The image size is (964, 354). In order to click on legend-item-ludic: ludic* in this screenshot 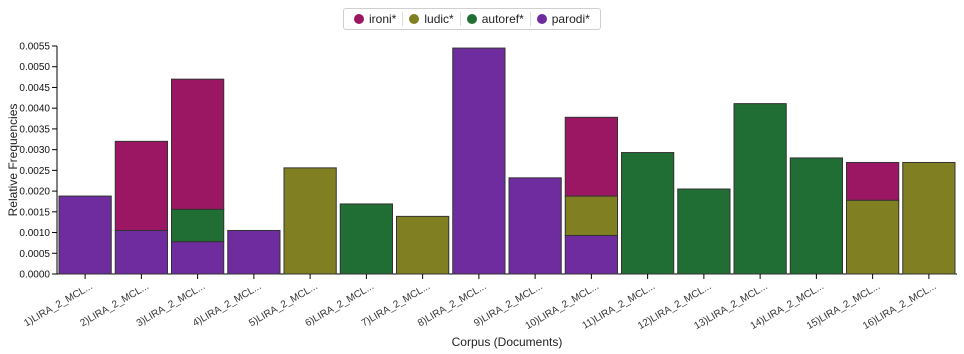, I will do `click(430, 19)`.